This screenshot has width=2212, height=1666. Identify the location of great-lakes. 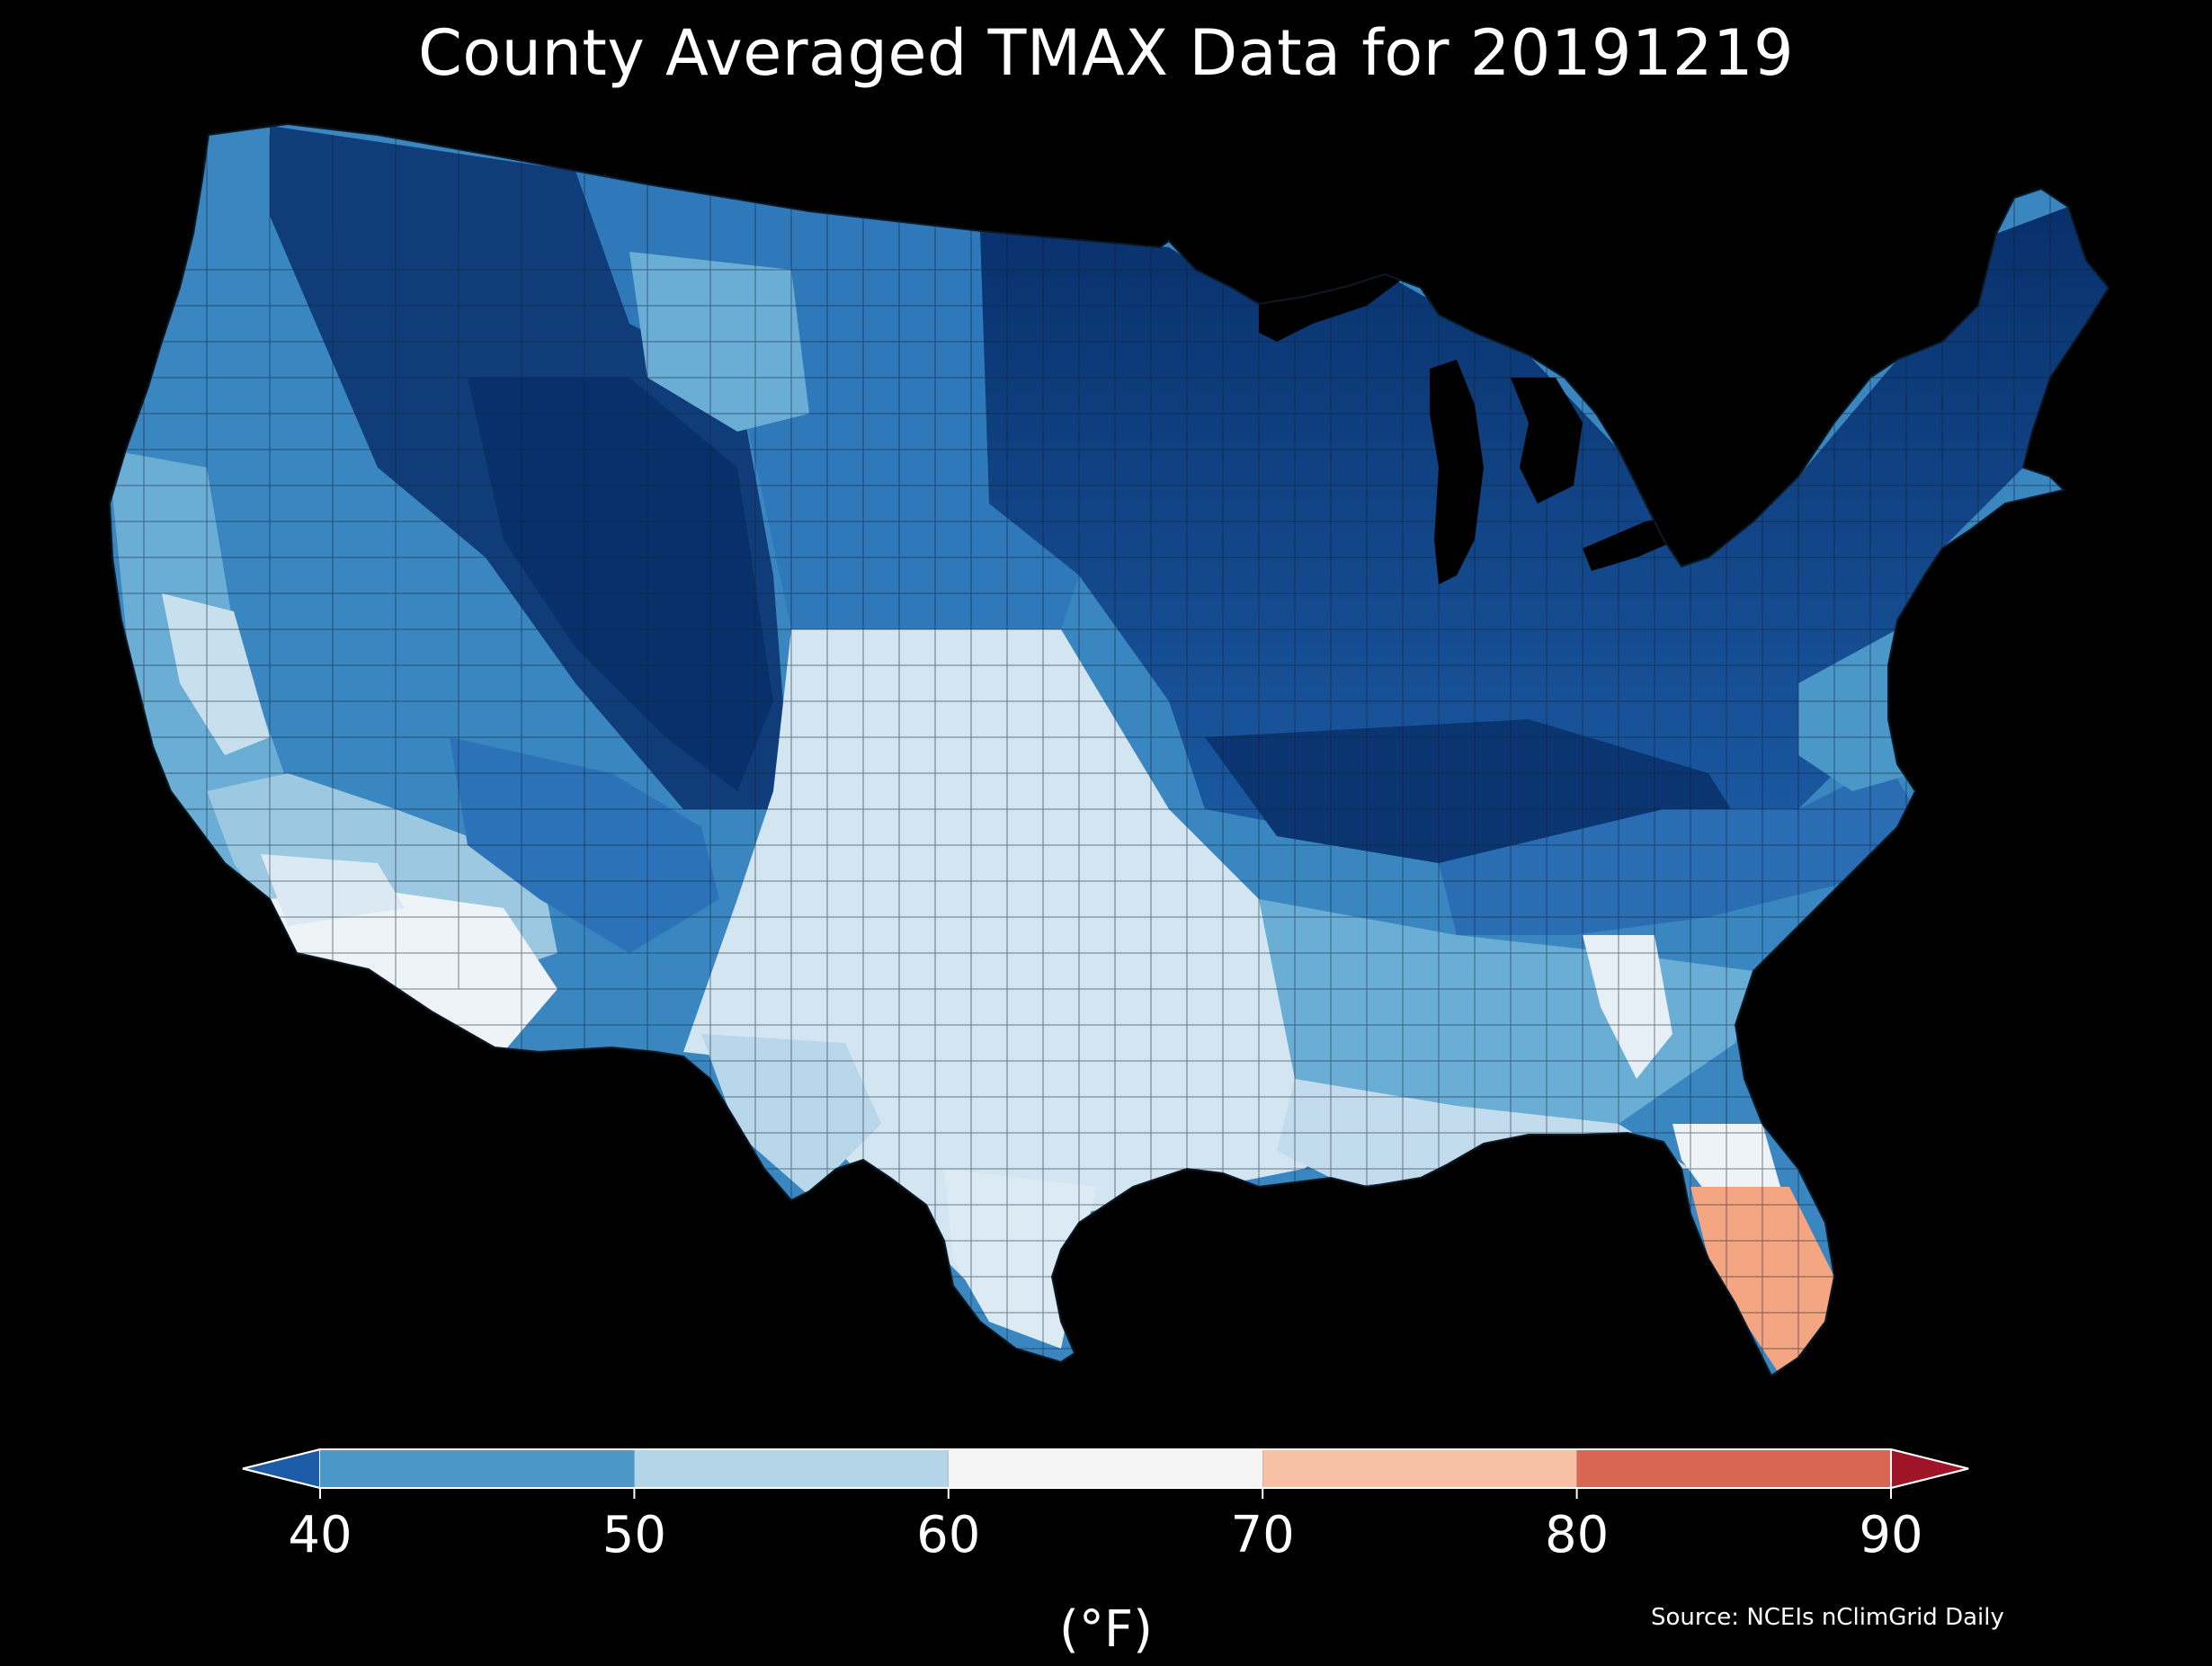
(1479, 425).